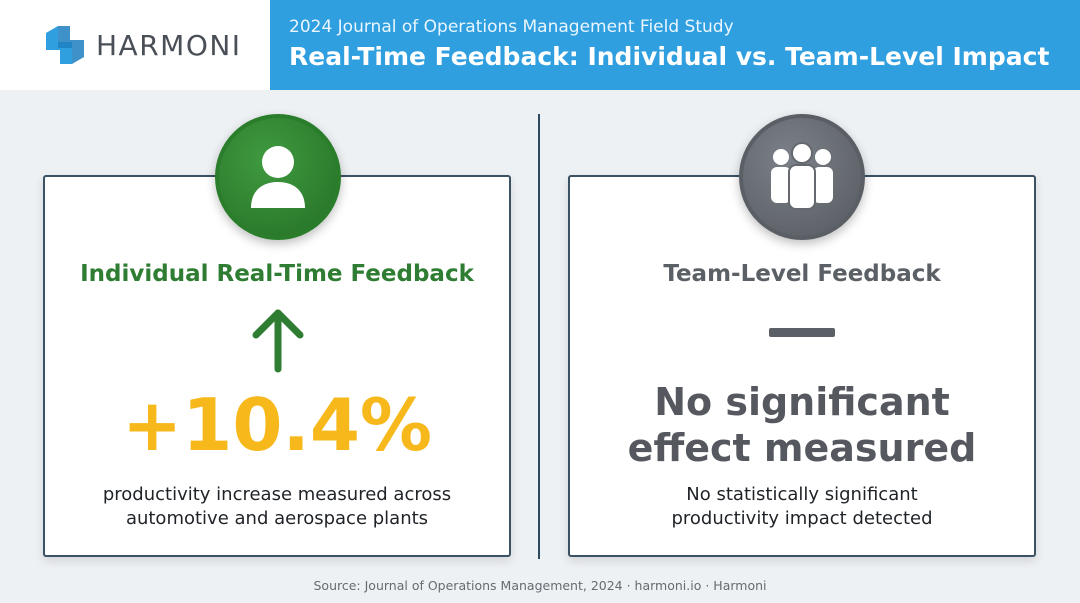  Describe the element at coordinates (277, 274) in the screenshot. I see `individual-card-title: Individual Real-Time Feedback` at that location.